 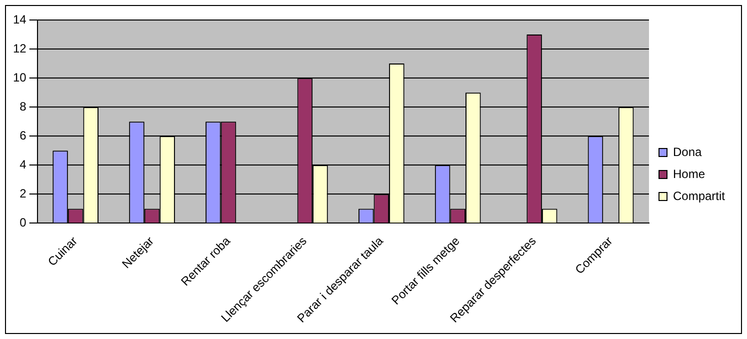 I want to click on y-tick-label: 10, so click(x=19, y=77).